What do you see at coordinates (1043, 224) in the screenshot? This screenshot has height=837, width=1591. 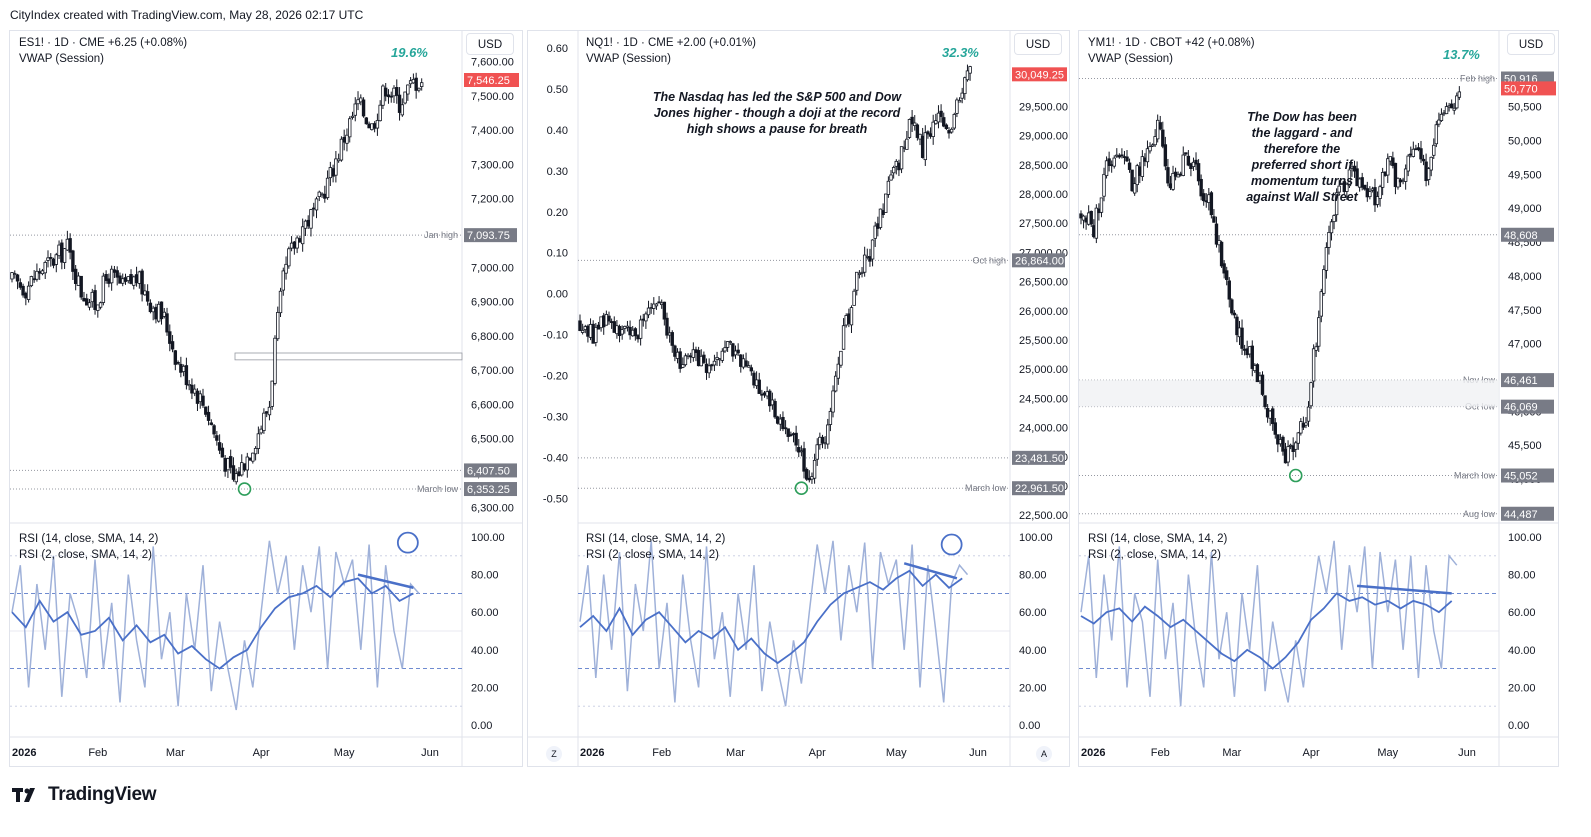 I see `price-tick-label: 27,500.00` at bounding box center [1043, 224].